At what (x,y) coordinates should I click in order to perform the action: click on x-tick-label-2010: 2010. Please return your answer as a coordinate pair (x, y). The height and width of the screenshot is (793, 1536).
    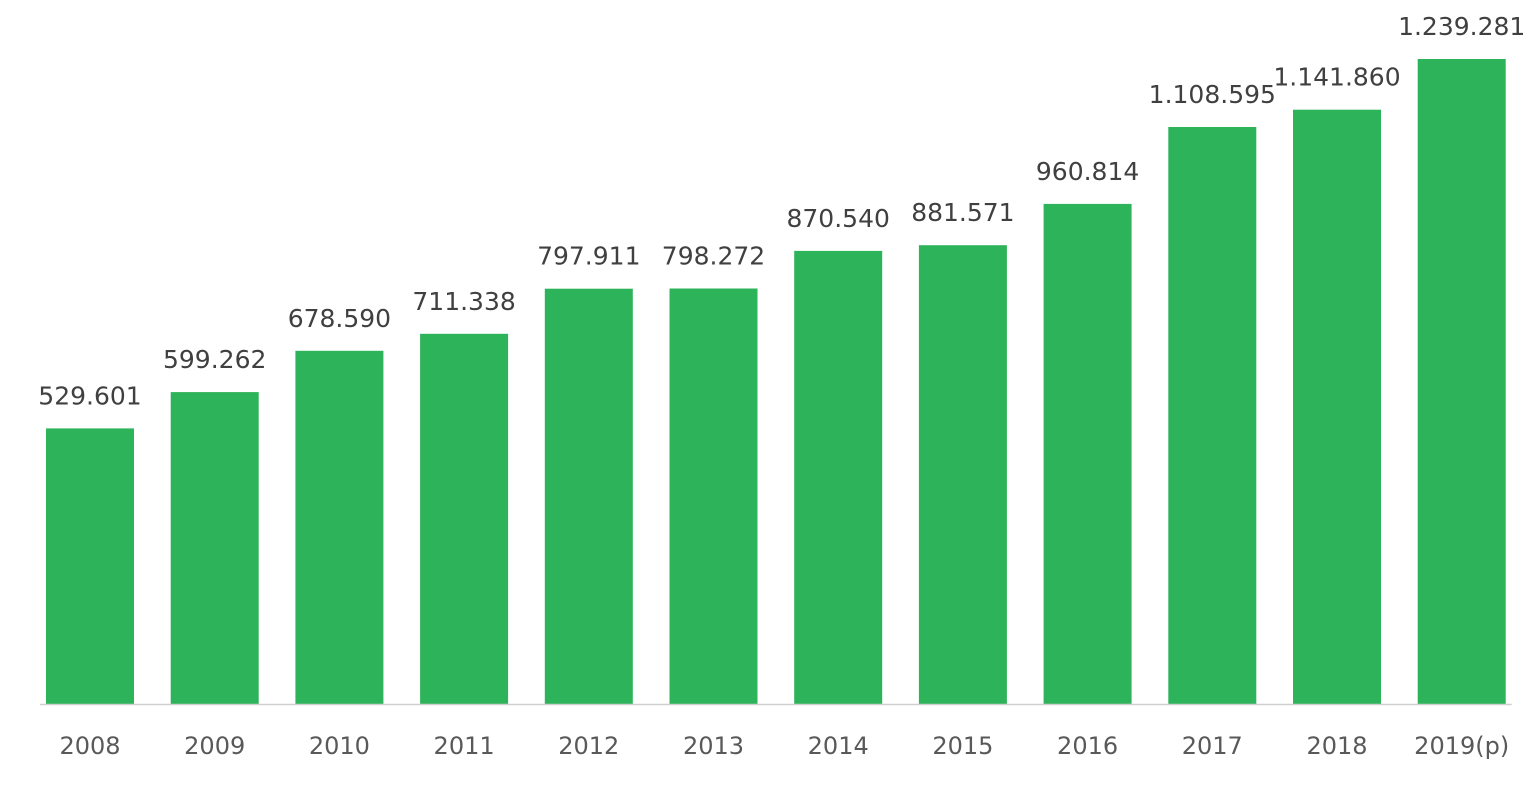
    Looking at the image, I should click on (339, 746).